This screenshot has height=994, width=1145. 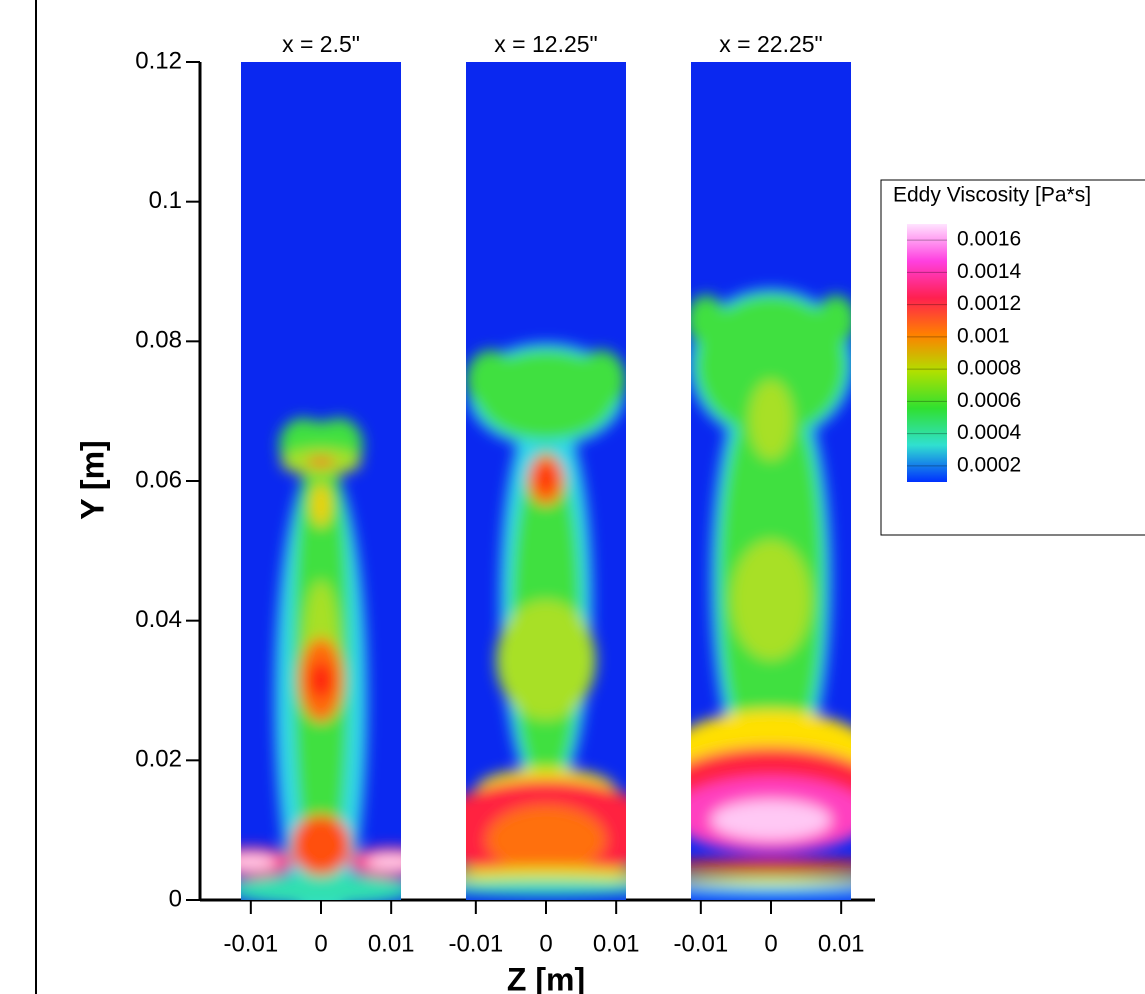 I want to click on colorbar-label: 0.0002, so click(x=989, y=464).